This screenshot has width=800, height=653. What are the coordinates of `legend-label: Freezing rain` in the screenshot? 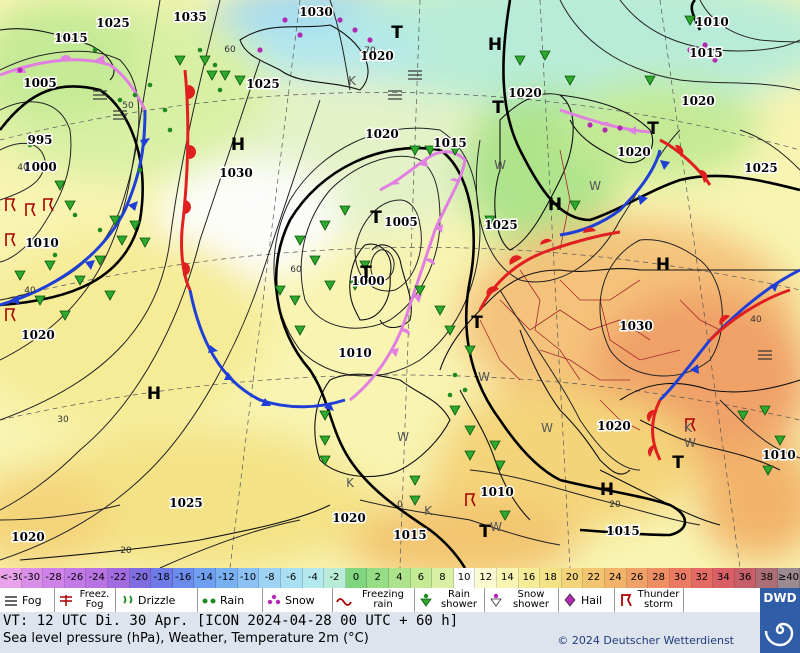 It's located at (383, 599).